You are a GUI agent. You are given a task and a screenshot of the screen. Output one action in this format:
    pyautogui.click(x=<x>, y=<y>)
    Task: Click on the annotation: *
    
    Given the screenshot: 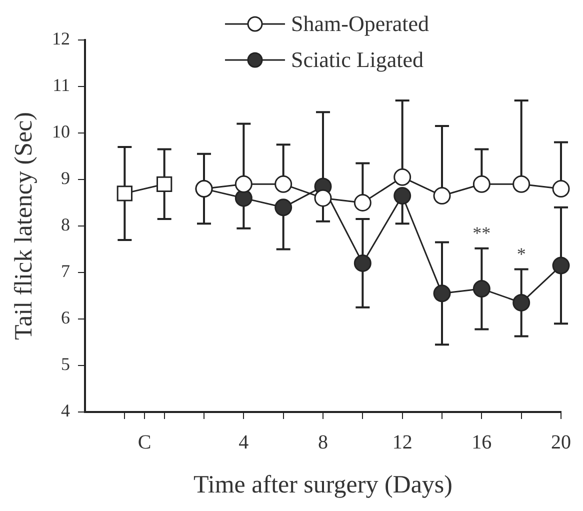 What is the action you would take?
    pyautogui.click(x=521, y=254)
    